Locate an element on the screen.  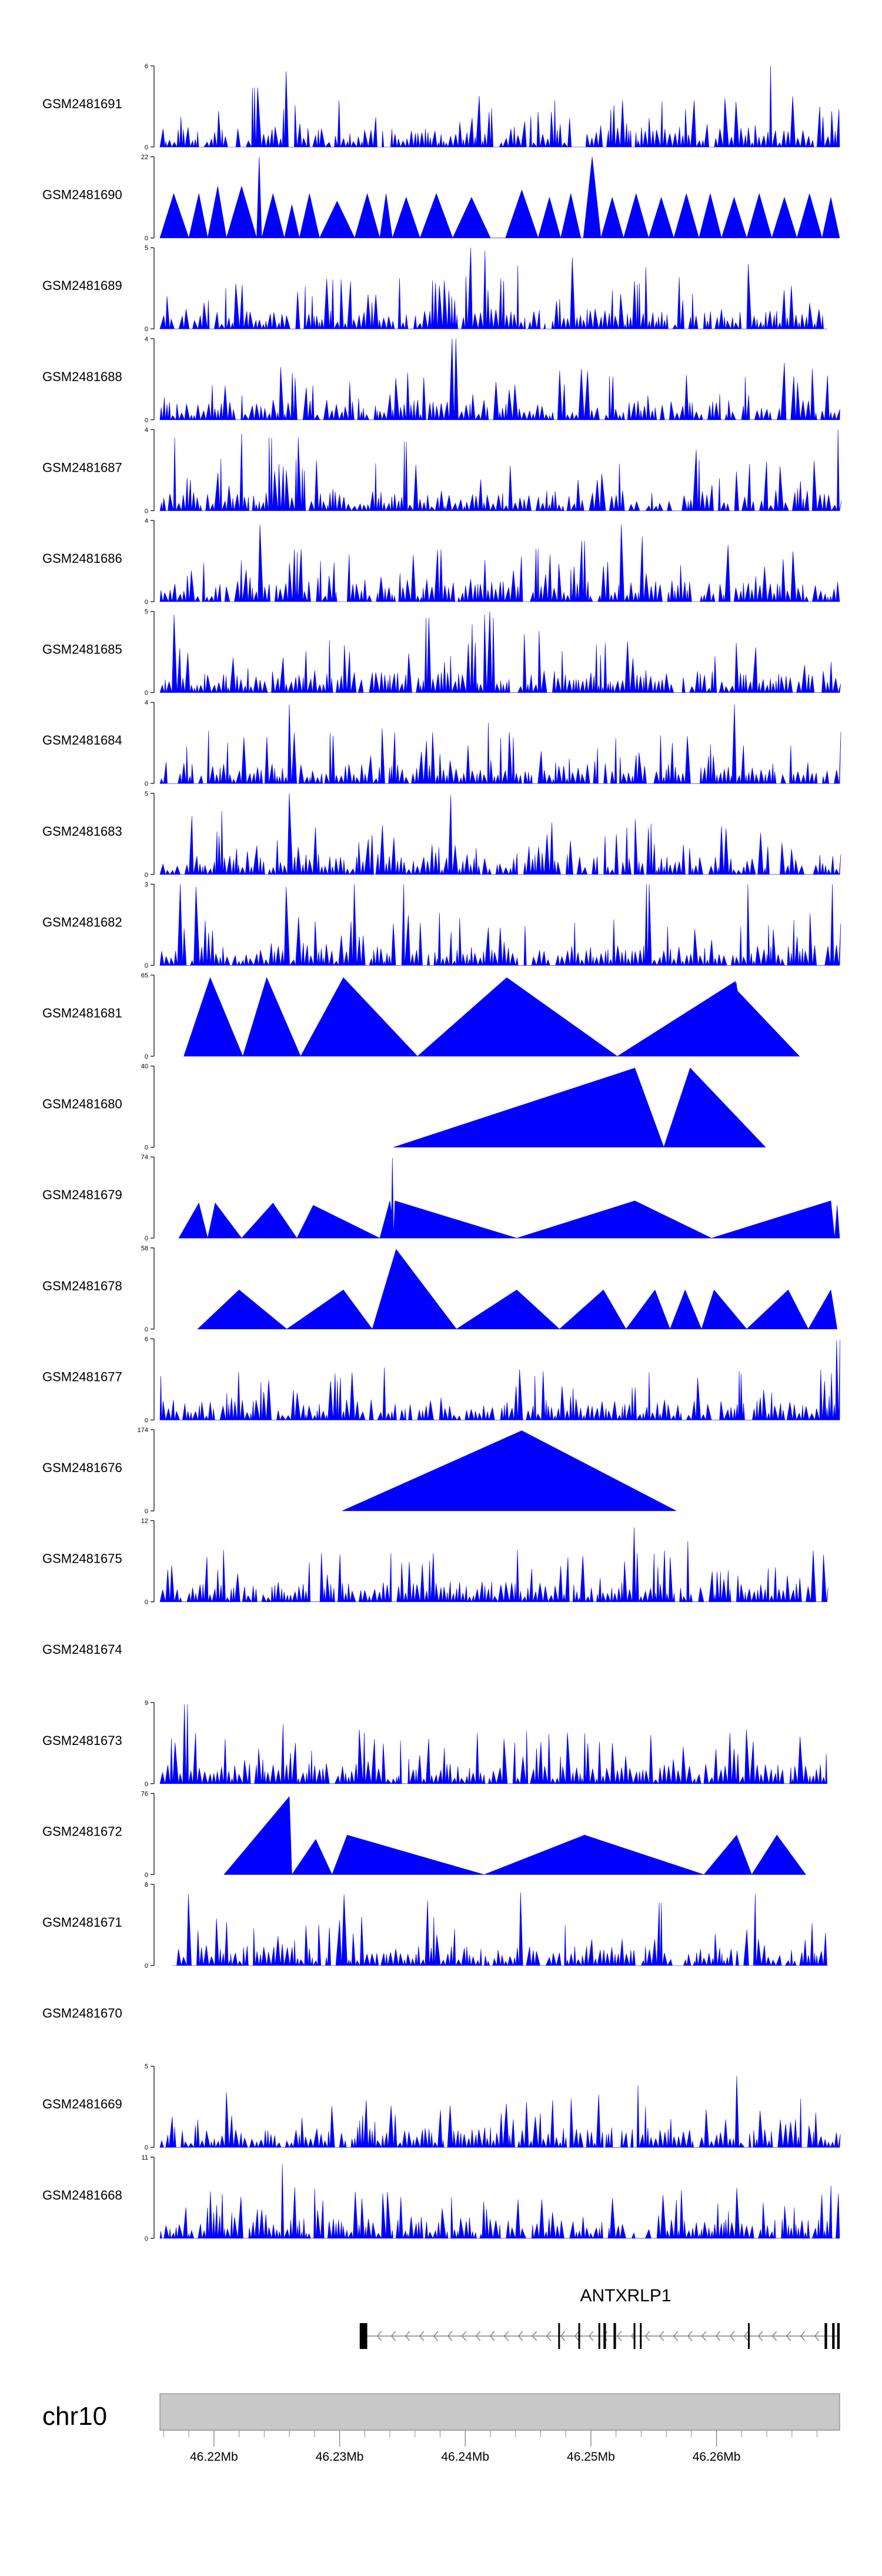
y-max-label: 74 is located at coordinates (144, 1157).